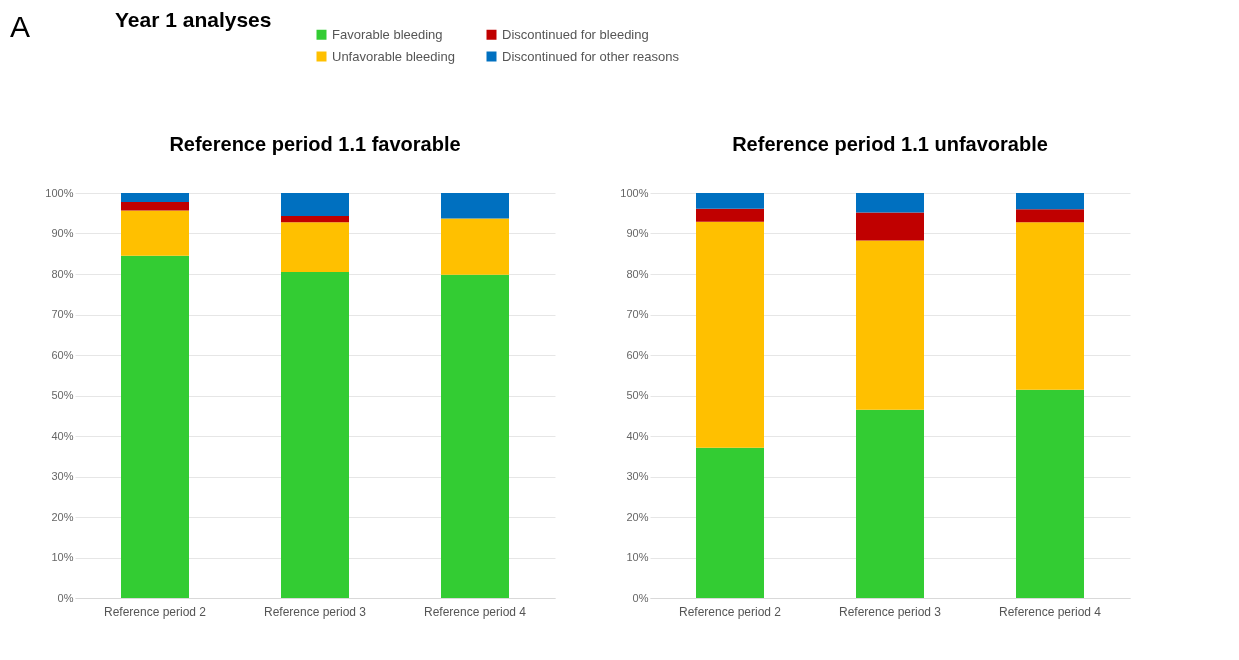 This screenshot has height=660, width=1239. Describe the element at coordinates (575, 34) in the screenshot. I see `legend-label: Discontinued for bleeding` at that location.